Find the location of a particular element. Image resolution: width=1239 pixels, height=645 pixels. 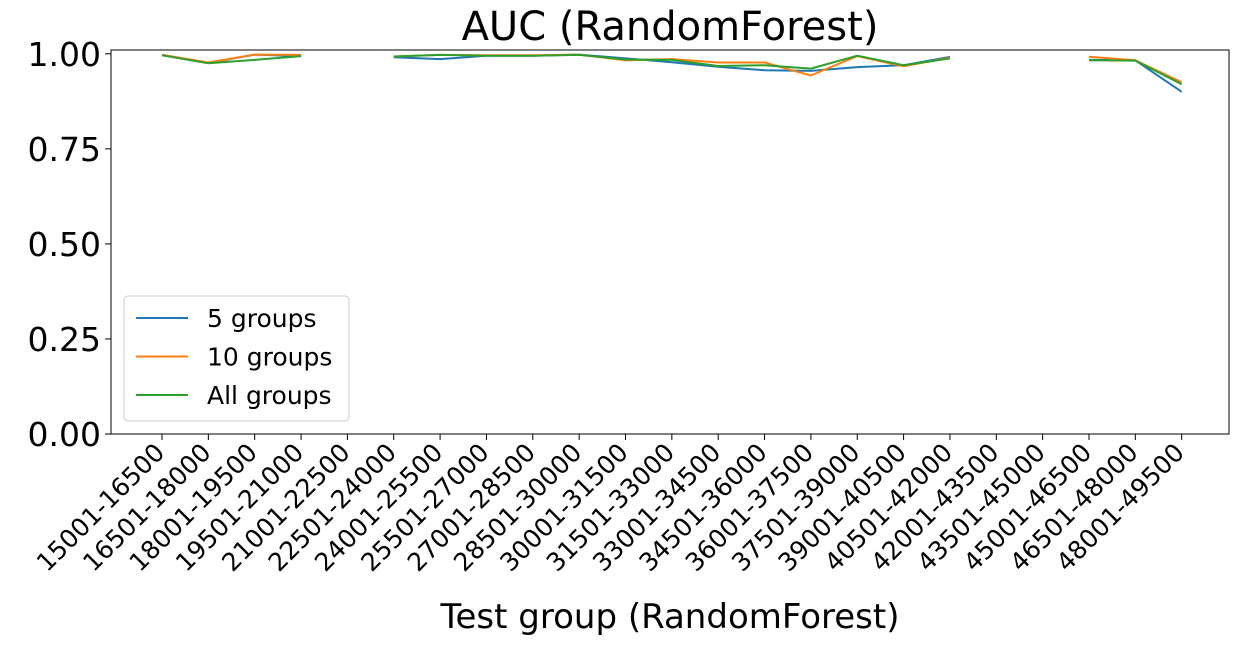

legend-box is located at coordinates (236, 358).